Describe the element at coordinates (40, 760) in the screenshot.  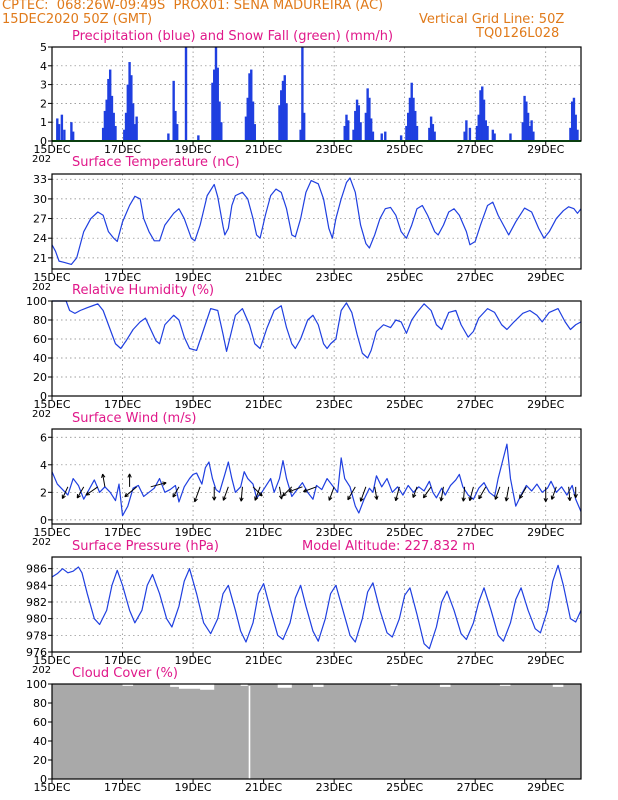
I see `cloud-ytick-label: 20` at that location.